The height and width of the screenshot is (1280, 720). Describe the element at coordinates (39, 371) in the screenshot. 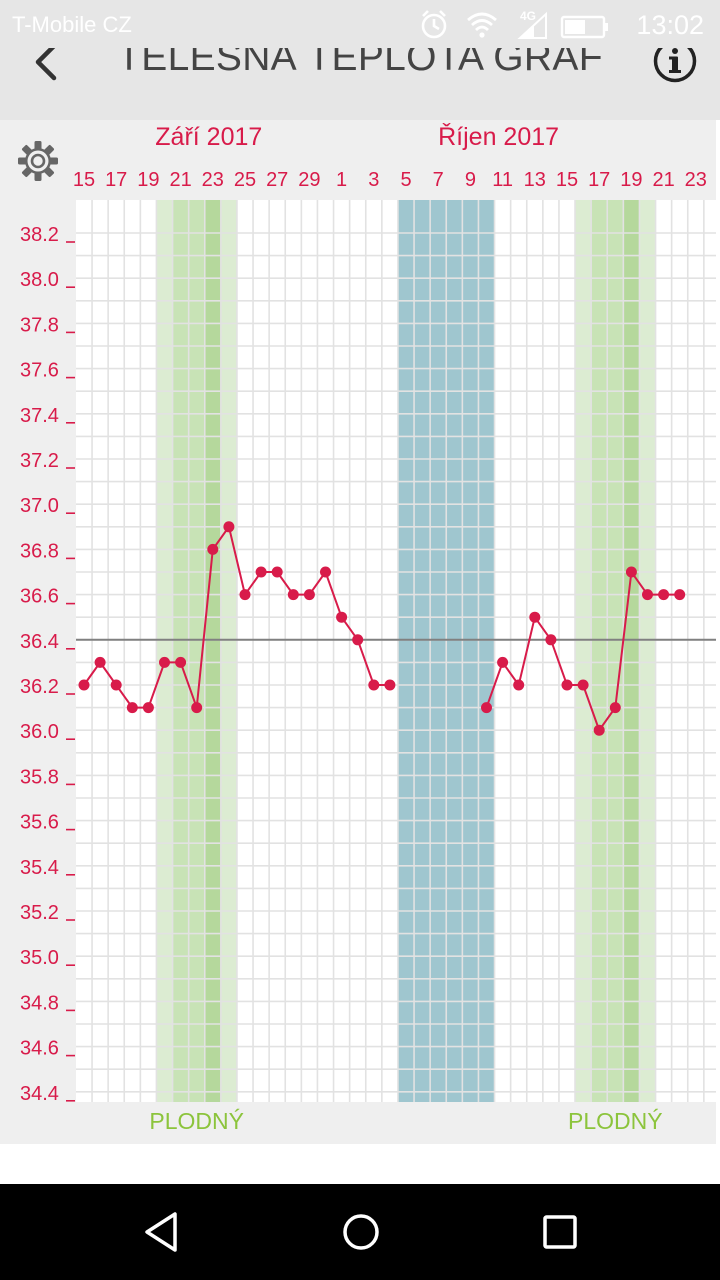

I see `y-tick-label: 37.6` at that location.